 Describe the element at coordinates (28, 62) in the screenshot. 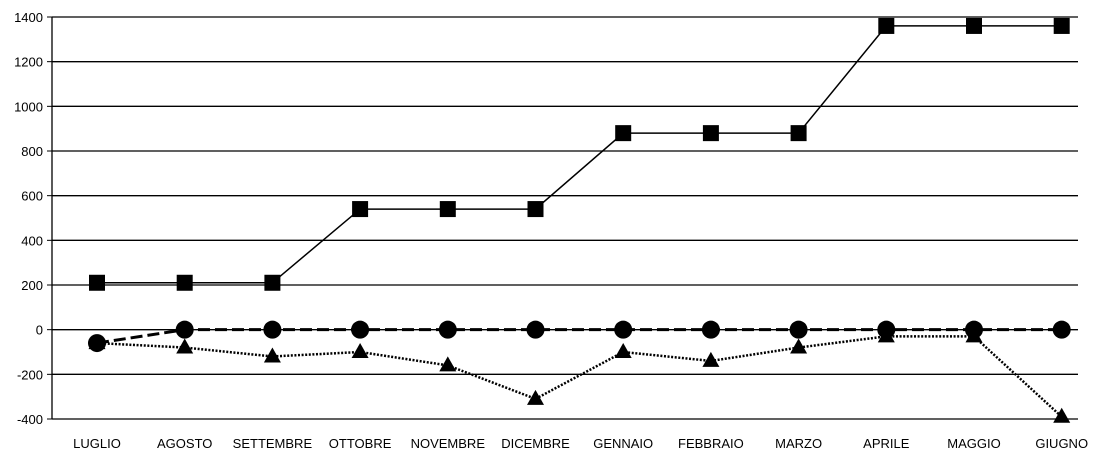

I see `y-tick-label: 1200` at that location.